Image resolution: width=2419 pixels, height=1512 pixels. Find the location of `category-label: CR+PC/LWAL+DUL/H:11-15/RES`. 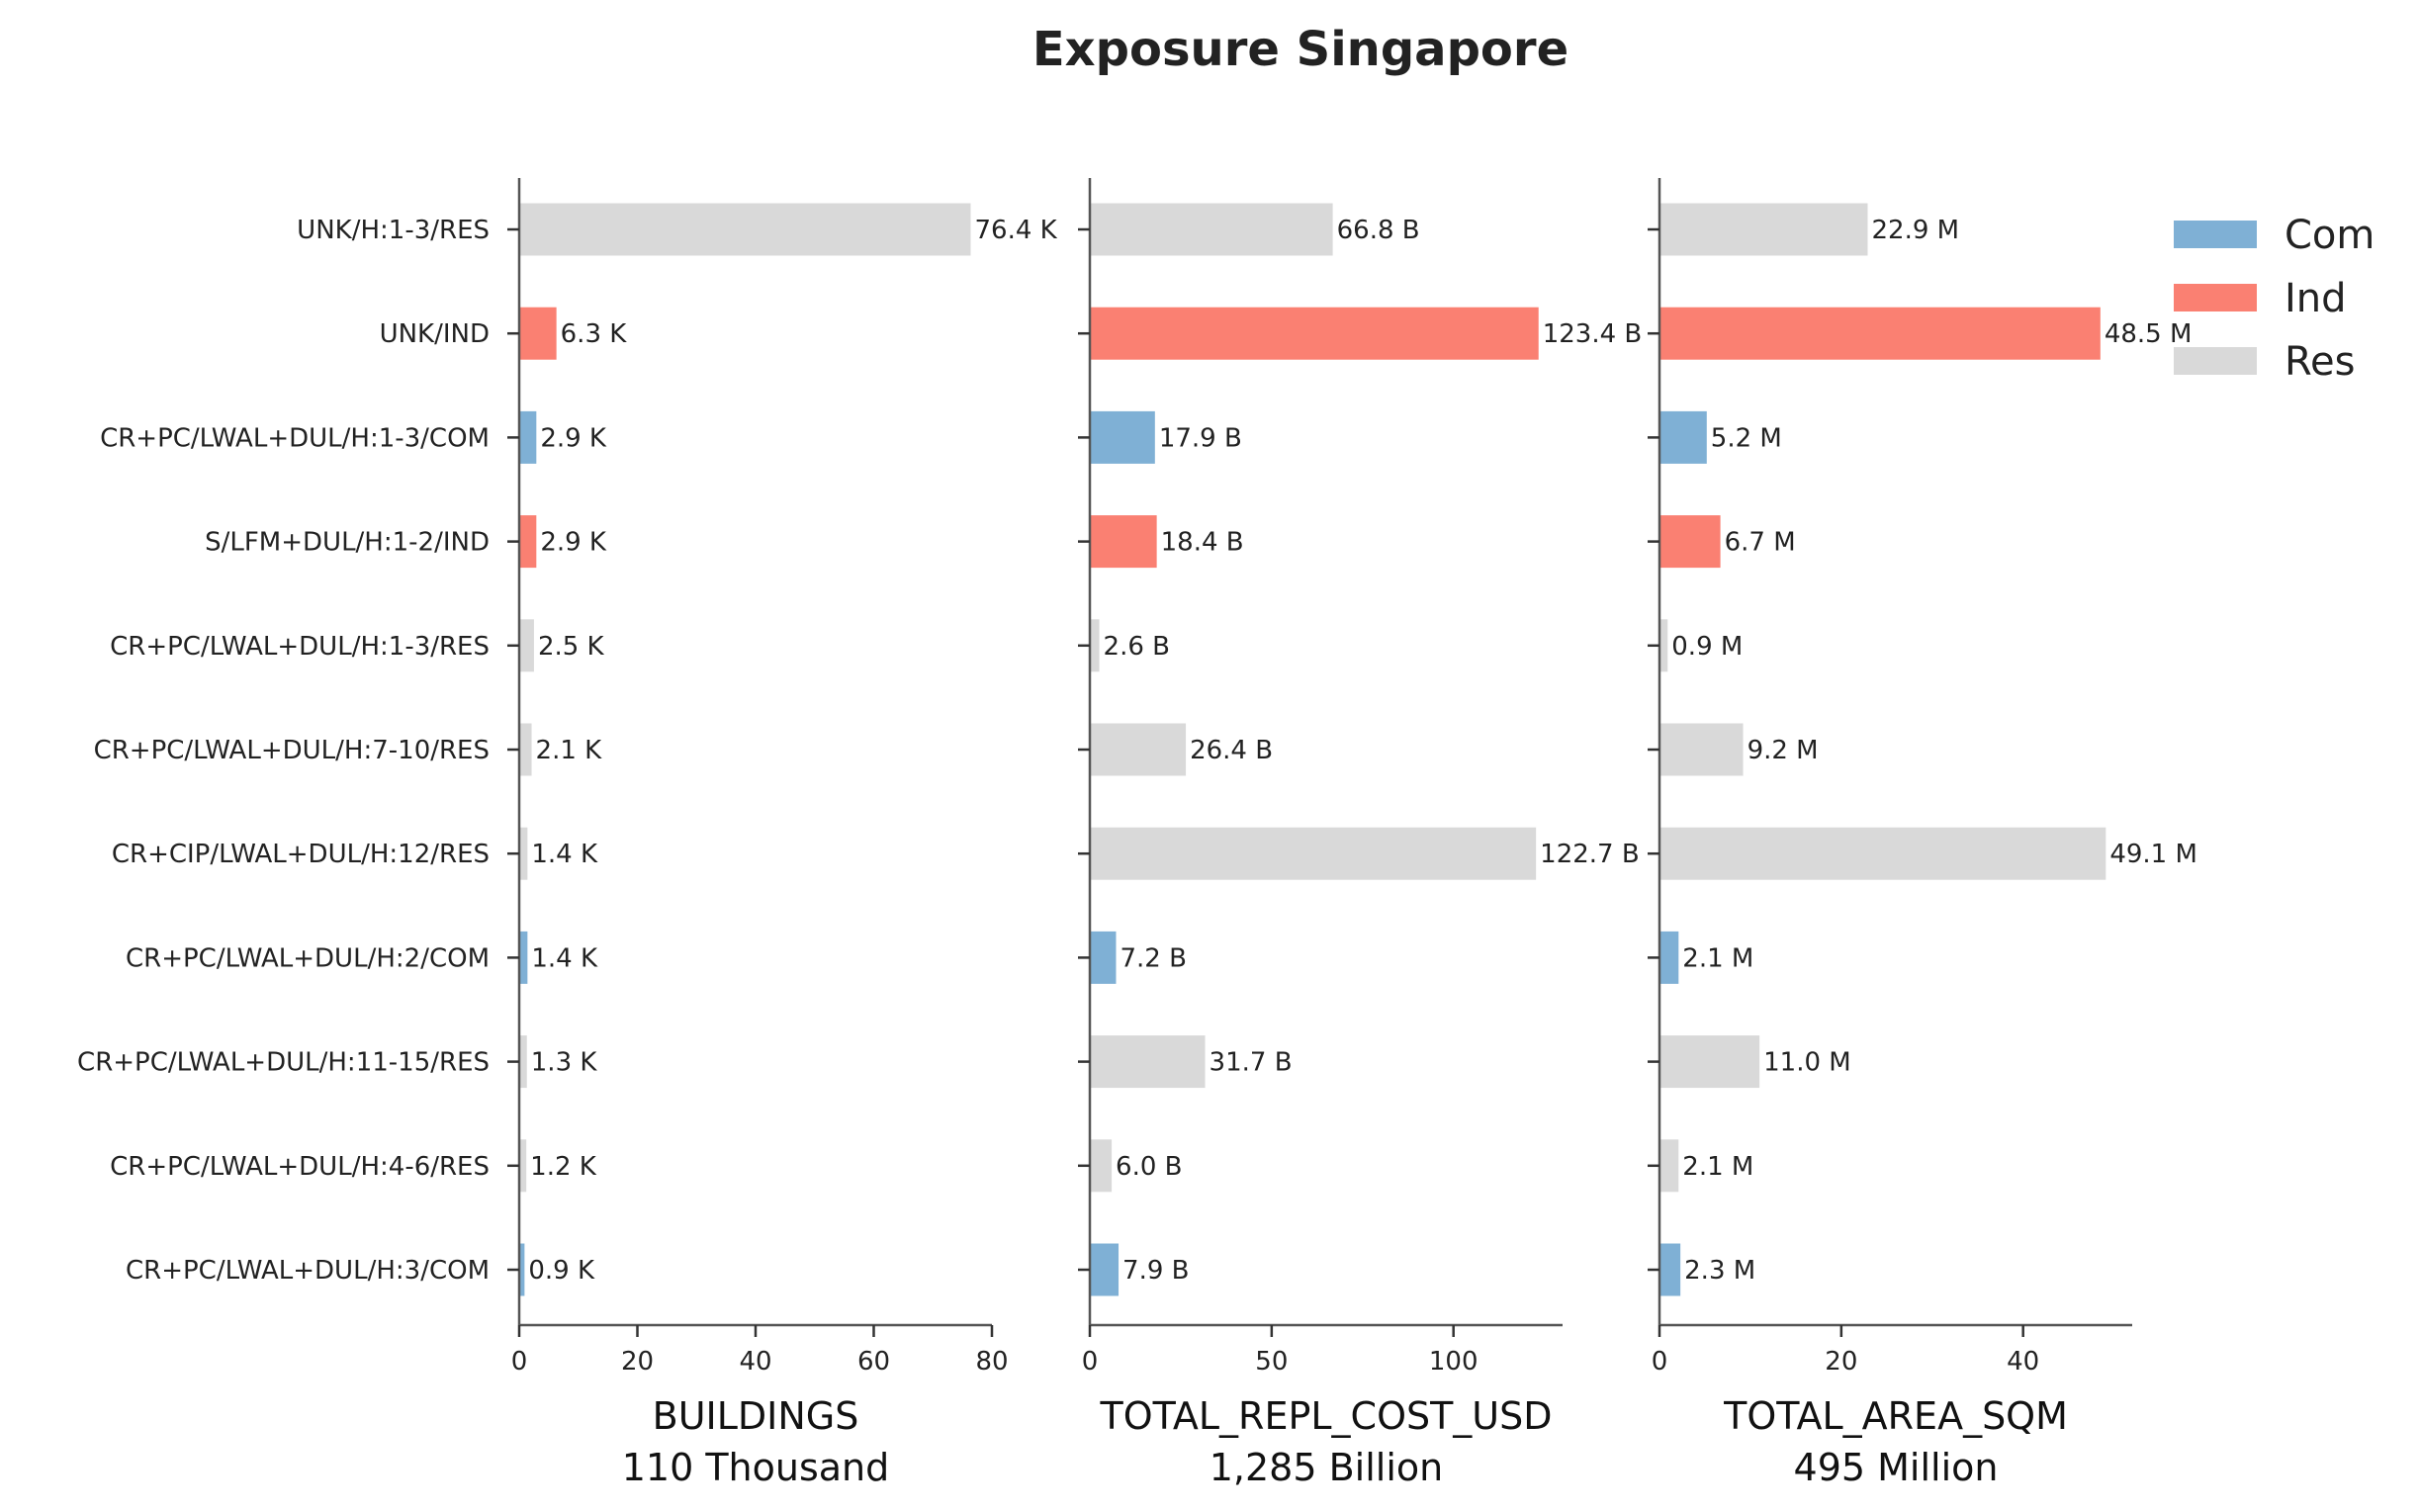

category-label: CR+PC/LWAL+DUL/H:11-15/RES is located at coordinates (284, 1063).